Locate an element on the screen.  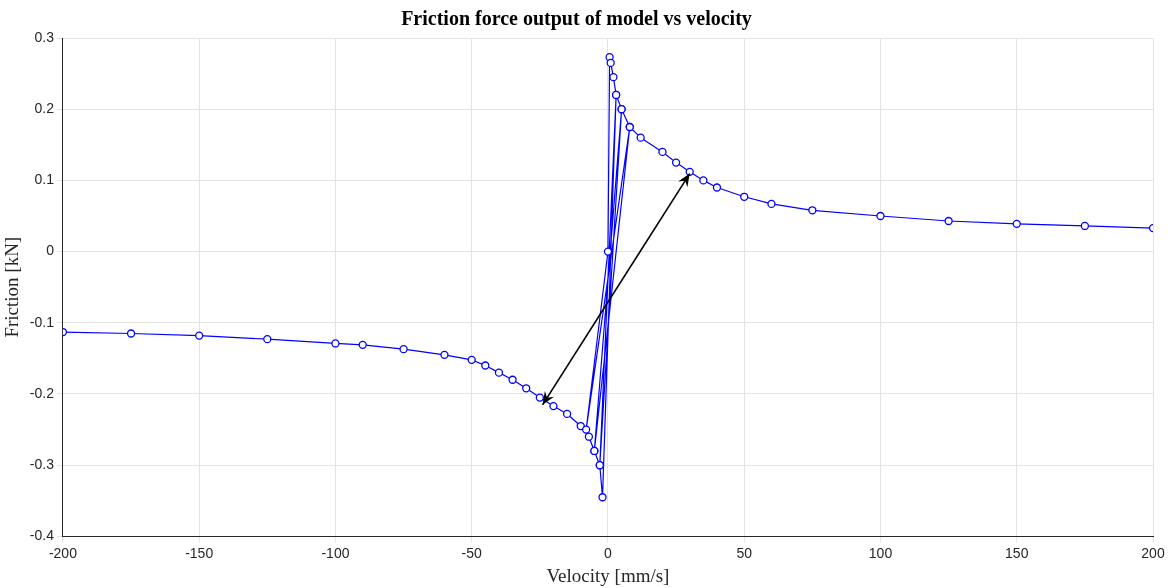
x-tick-label: 0 is located at coordinates (608, 552).